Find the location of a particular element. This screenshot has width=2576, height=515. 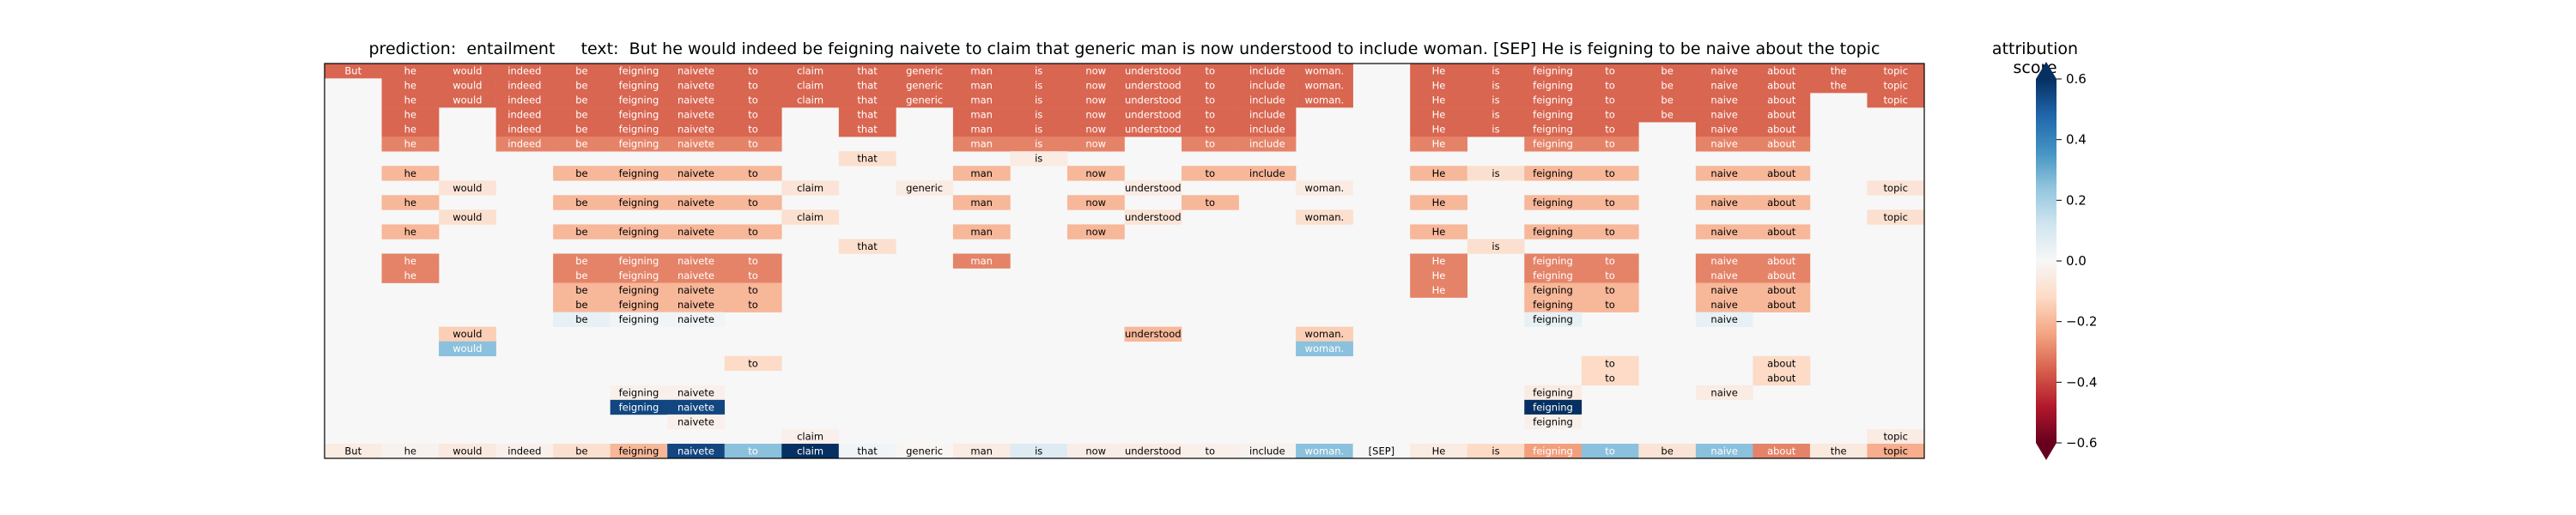

cell-r15-c22-rect is located at coordinates (1610, 290).